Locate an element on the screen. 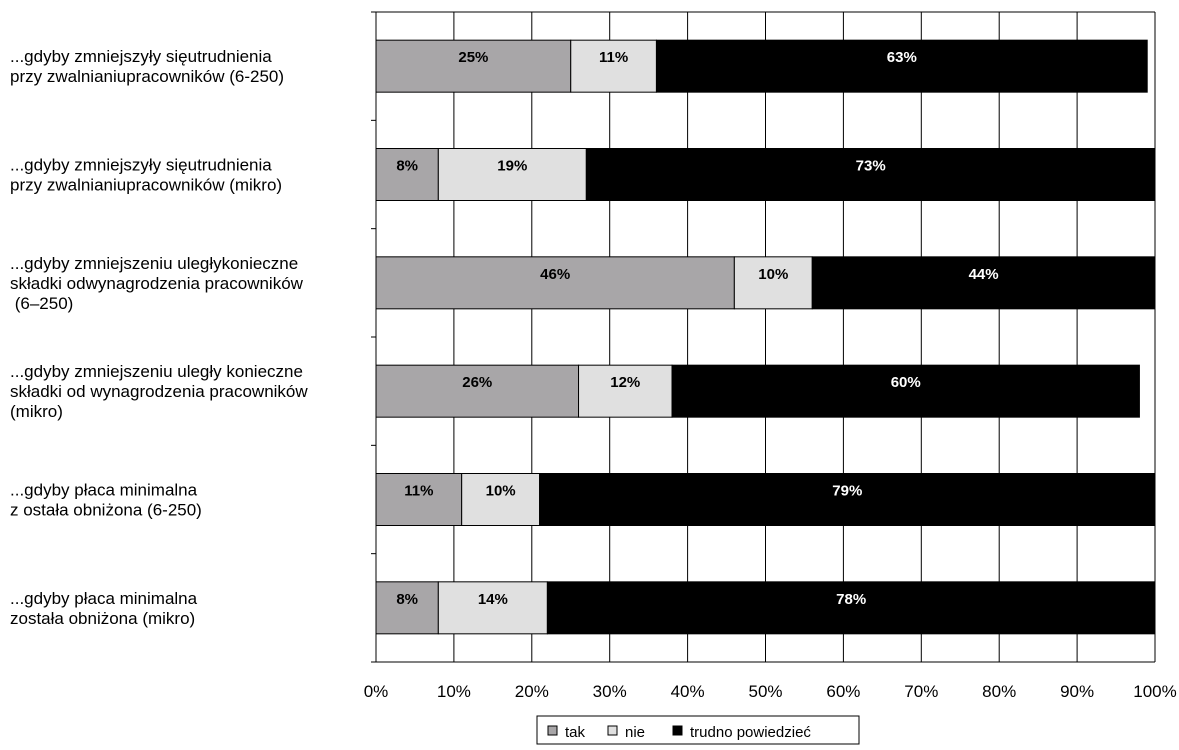 The height and width of the screenshot is (750, 1179). data-label: 12% is located at coordinates (625, 382).